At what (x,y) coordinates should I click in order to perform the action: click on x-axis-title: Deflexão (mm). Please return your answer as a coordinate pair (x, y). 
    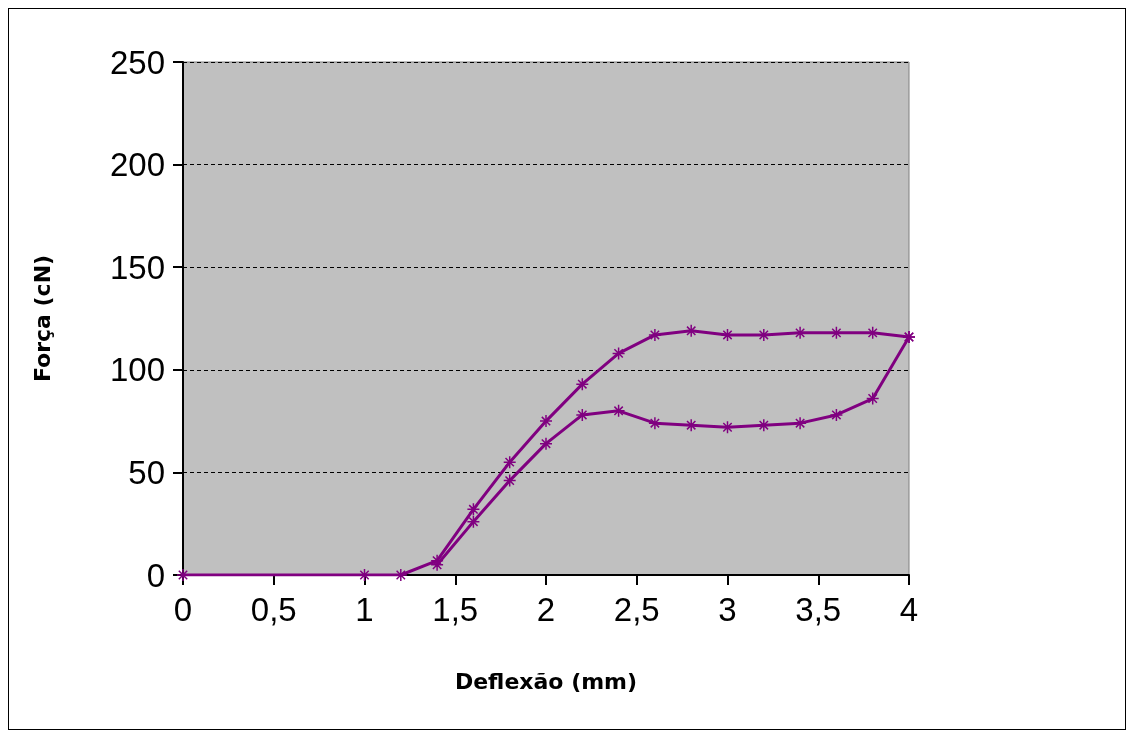
    Looking at the image, I should click on (546, 681).